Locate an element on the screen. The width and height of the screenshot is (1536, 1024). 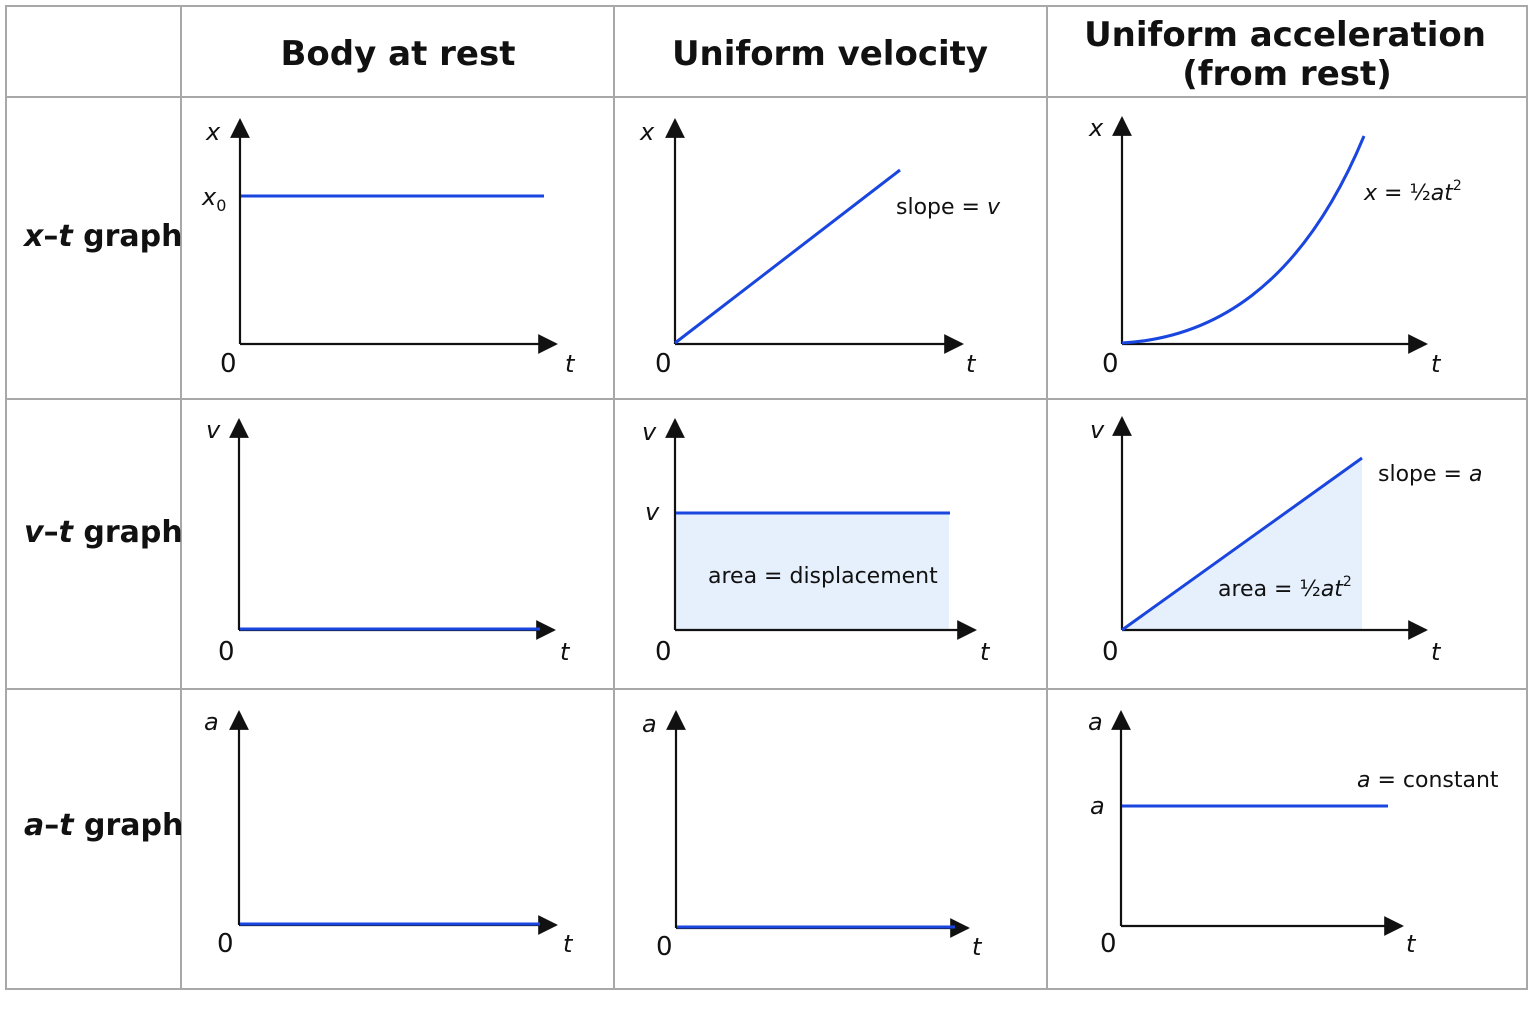
header-from-rest: (from rest) is located at coordinates (1287, 74).